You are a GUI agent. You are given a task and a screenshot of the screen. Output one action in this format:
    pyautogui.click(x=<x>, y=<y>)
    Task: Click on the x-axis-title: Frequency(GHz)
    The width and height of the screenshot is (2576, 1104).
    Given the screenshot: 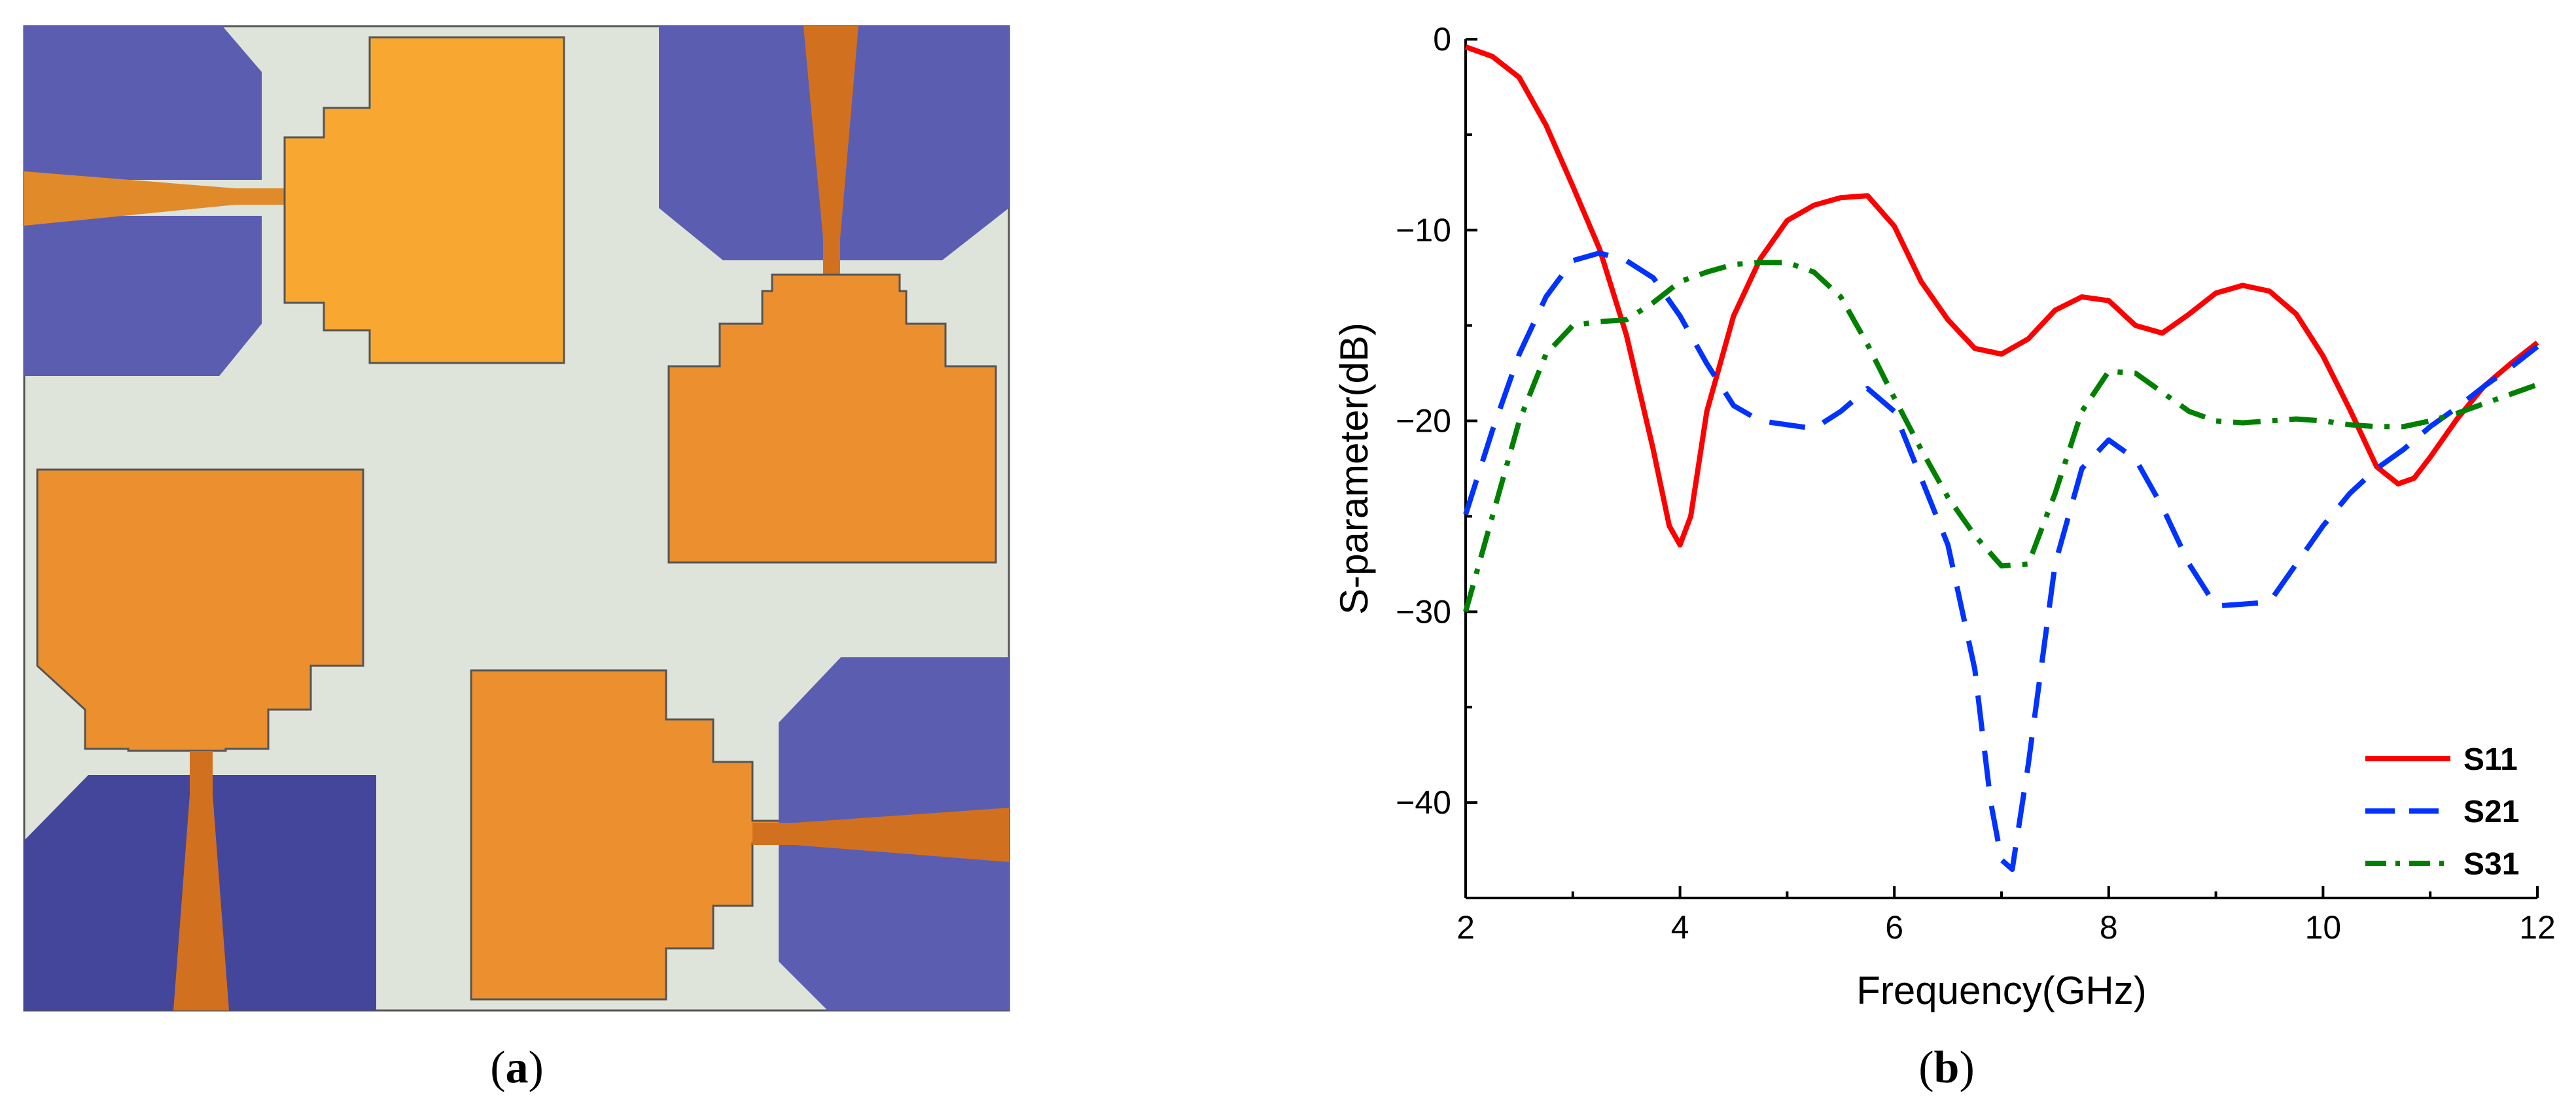 What is the action you would take?
    pyautogui.click(x=2001, y=990)
    